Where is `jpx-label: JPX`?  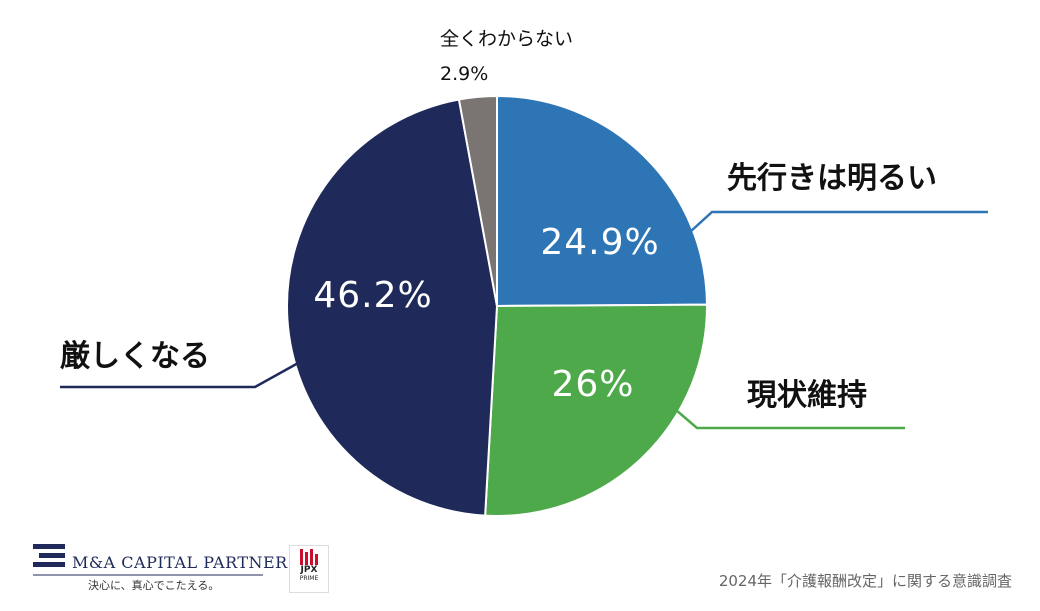 jpx-label: JPX is located at coordinates (309, 570).